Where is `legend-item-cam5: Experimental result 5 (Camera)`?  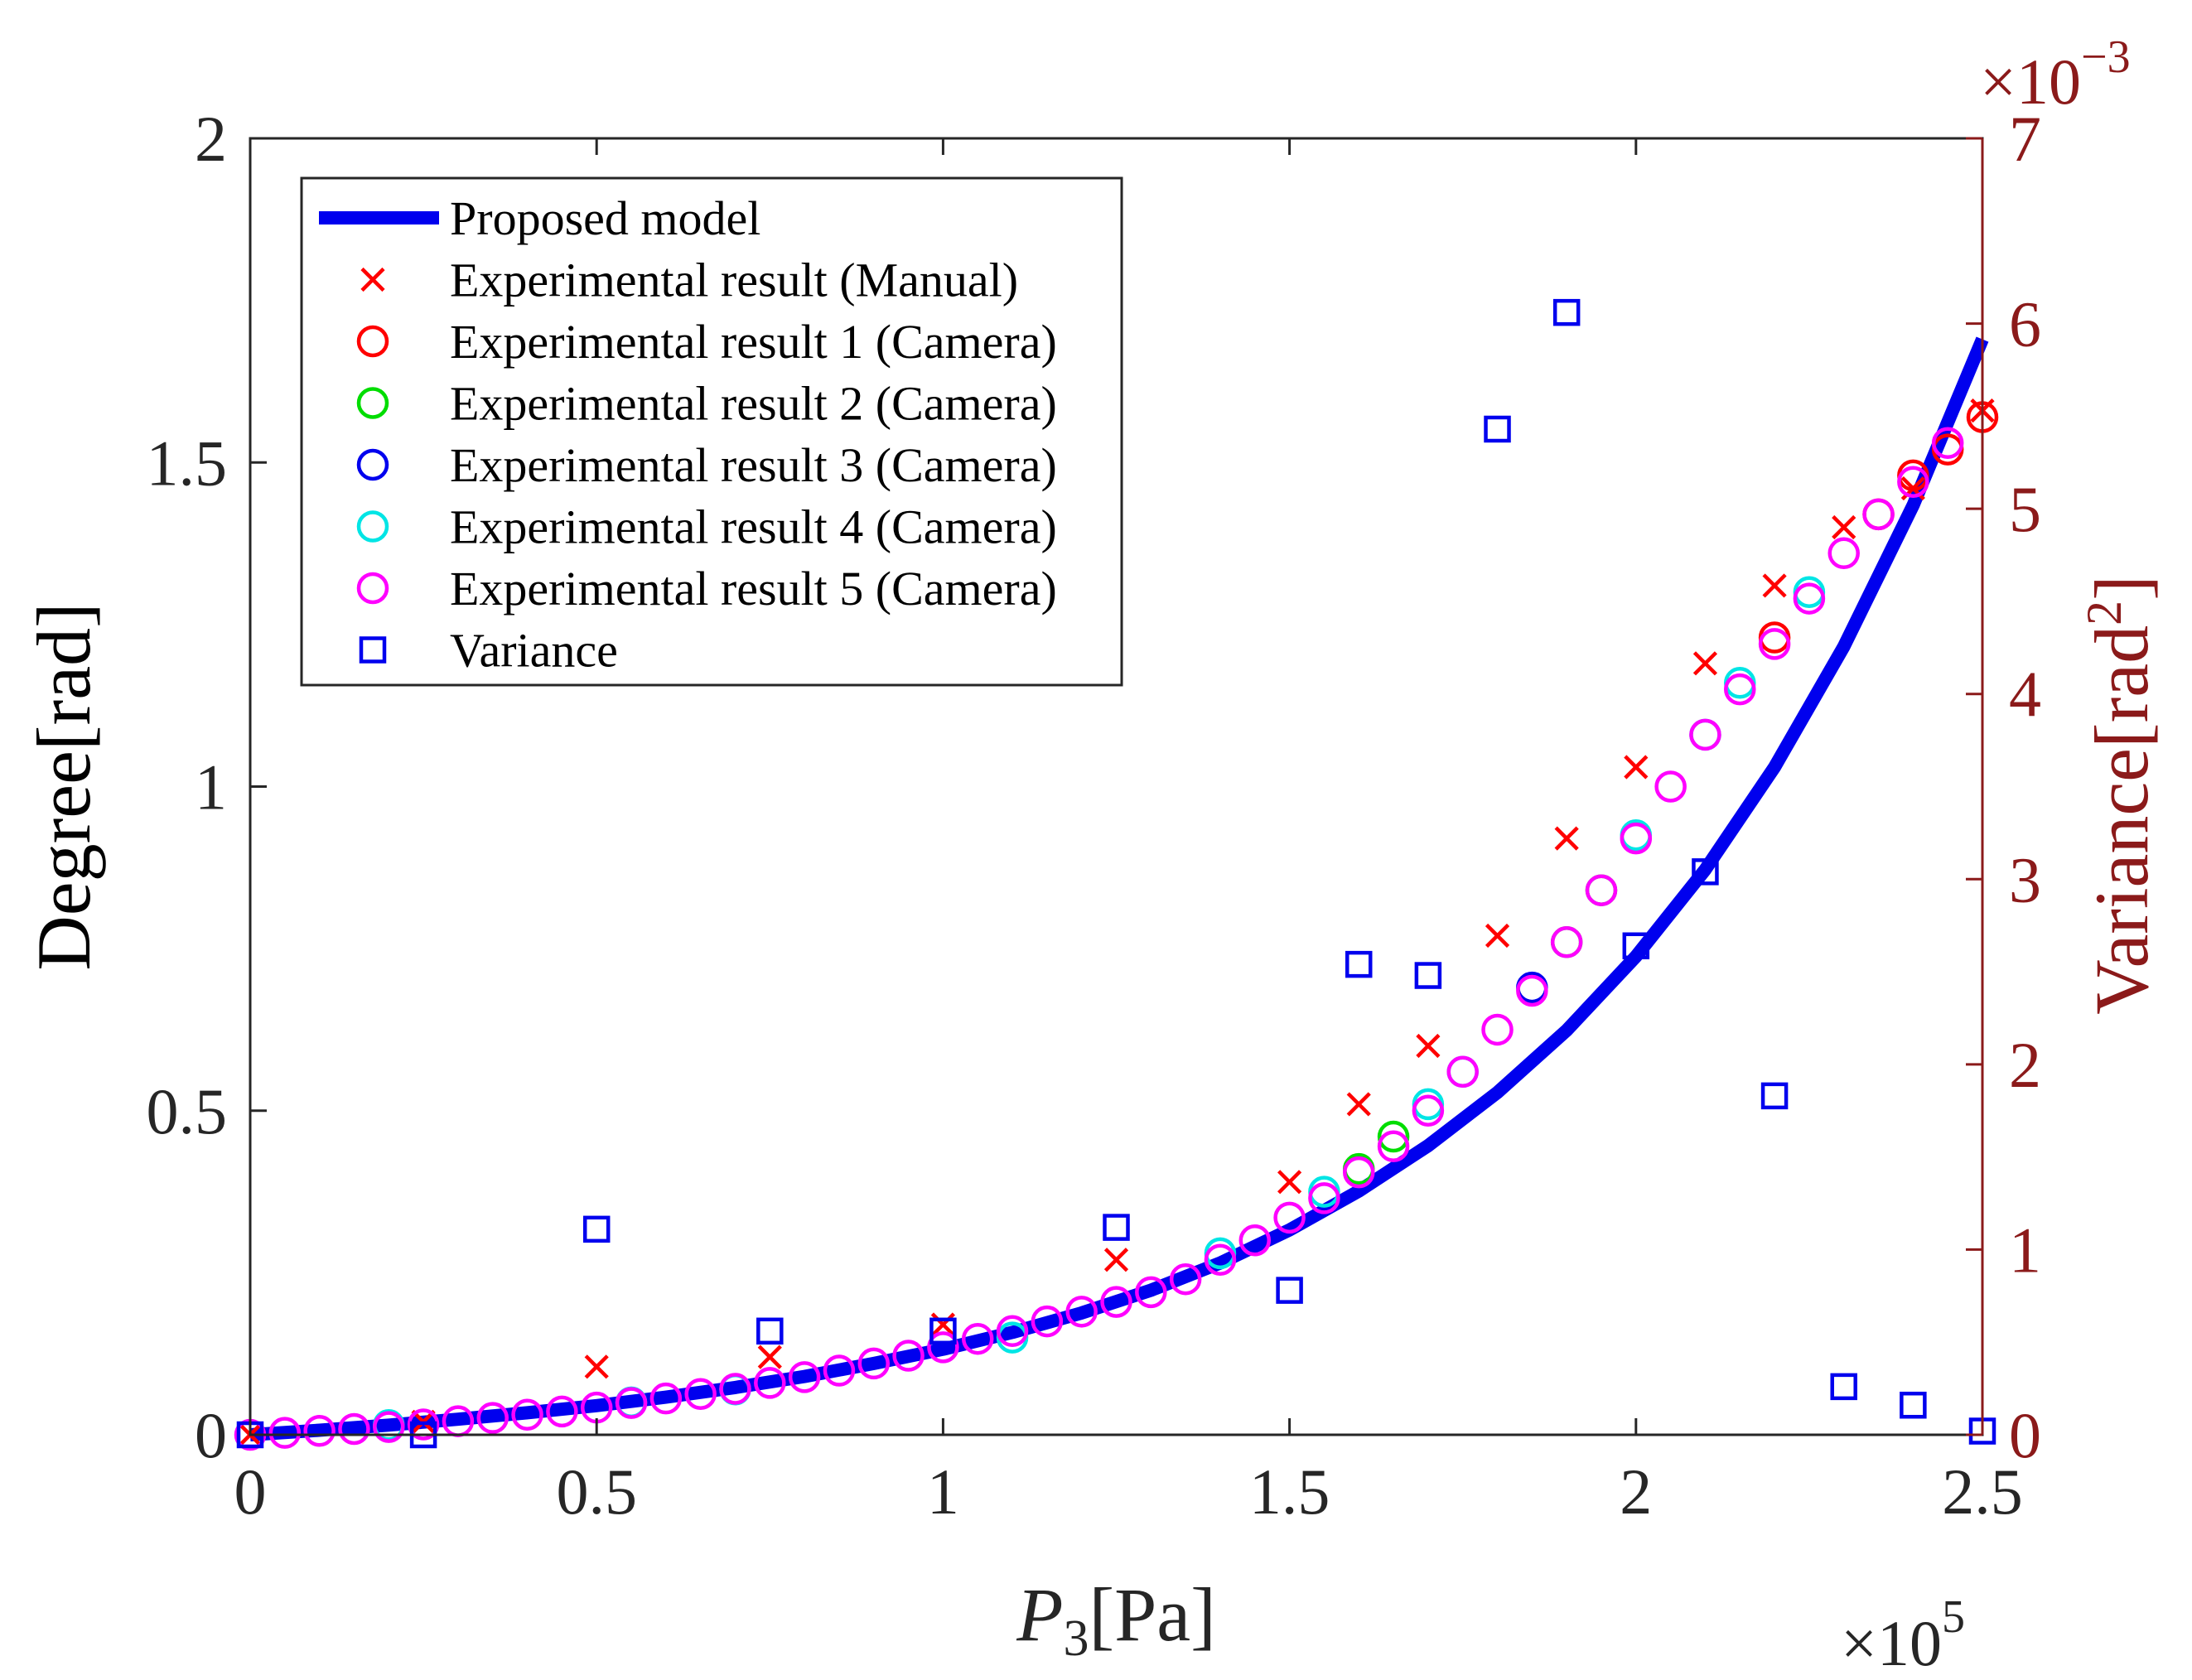
legend-item-cam5: Experimental result 5 (Camera) is located at coordinates (707, 589).